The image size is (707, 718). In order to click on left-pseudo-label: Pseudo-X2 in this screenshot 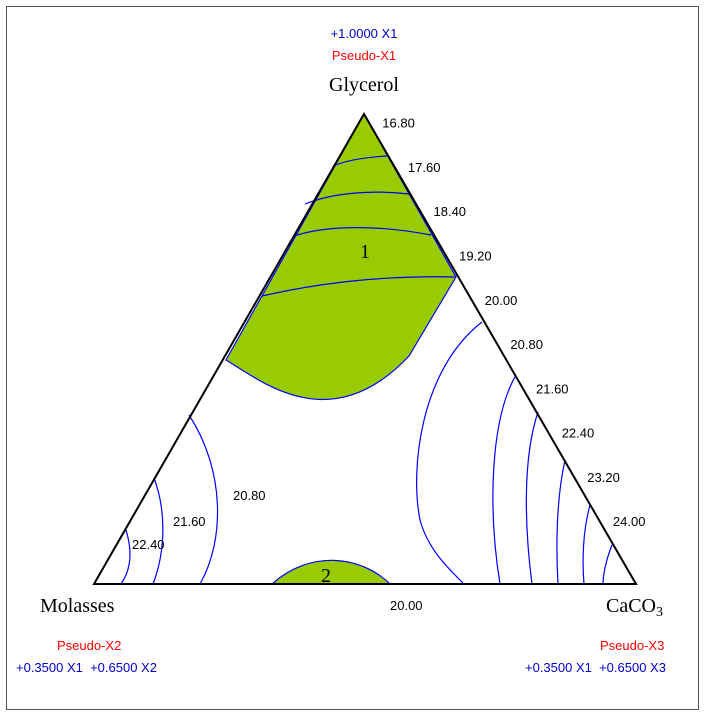, I will do `click(89, 645)`.